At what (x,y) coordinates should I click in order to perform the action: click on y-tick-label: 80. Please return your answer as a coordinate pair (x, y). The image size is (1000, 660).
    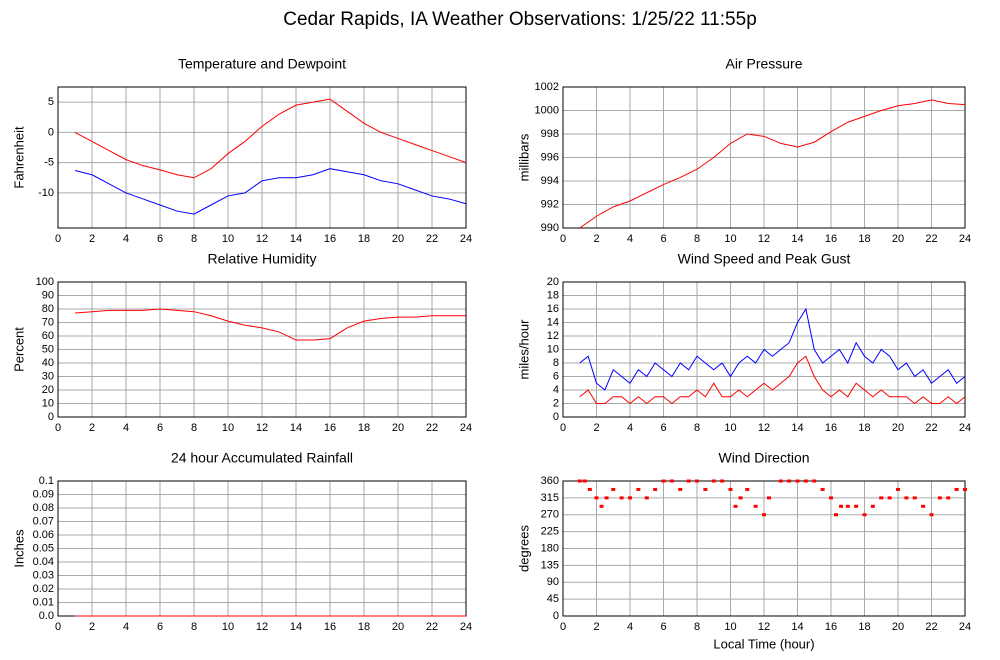
    Looking at the image, I should click on (48, 309).